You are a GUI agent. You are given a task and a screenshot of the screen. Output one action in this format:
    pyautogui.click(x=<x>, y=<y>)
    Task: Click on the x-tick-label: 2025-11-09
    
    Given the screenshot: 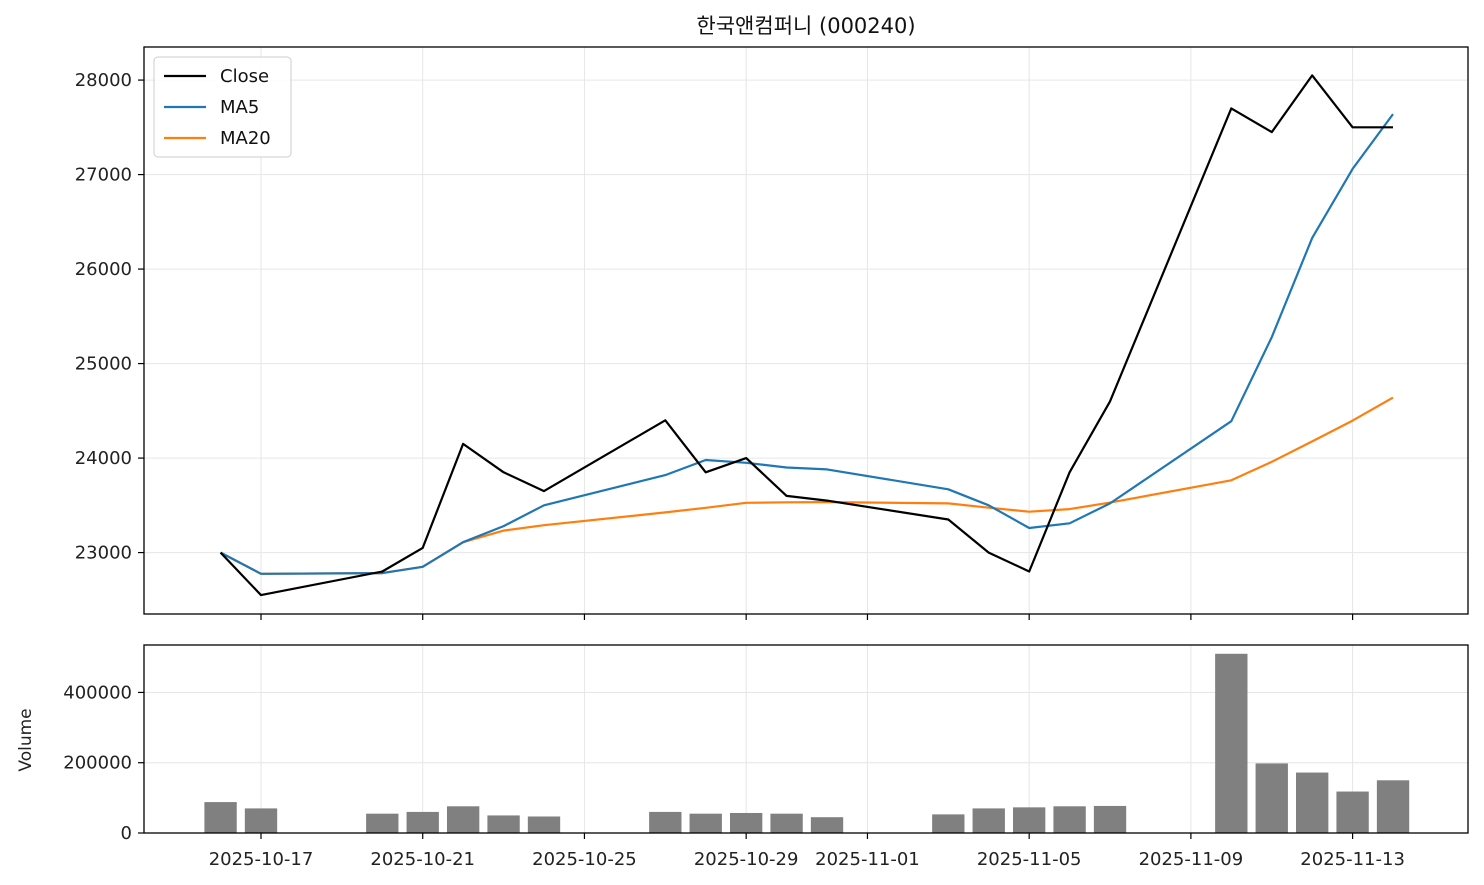 What is the action you would take?
    pyautogui.click(x=1191, y=859)
    